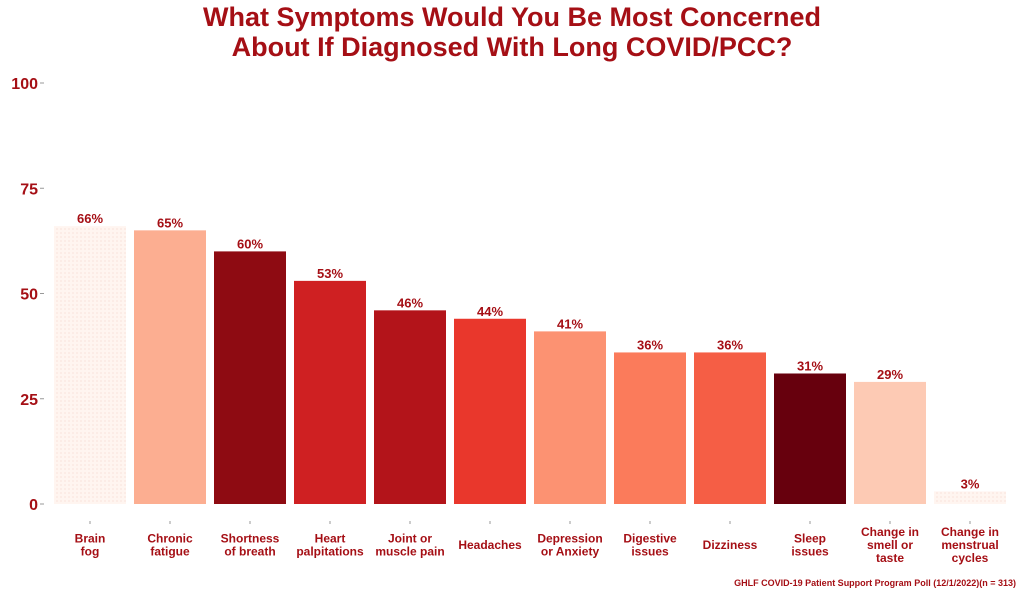 The height and width of the screenshot is (593, 1024). I want to click on x-tick-label: smell or, so click(890, 545).